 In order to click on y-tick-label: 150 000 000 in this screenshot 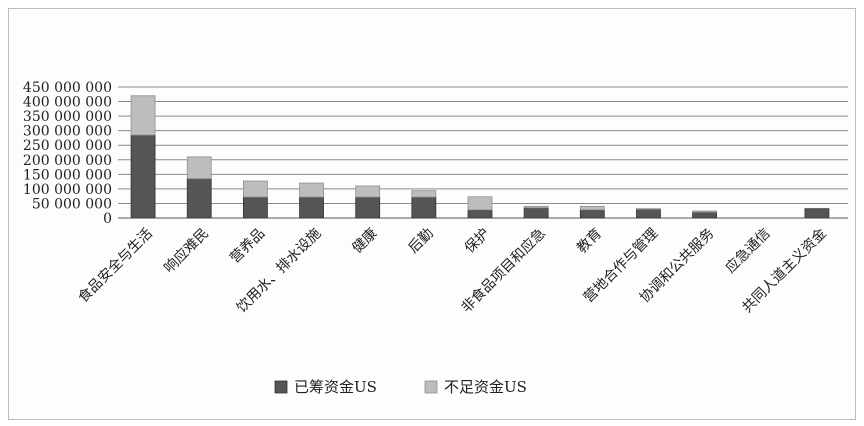, I will do `click(67, 175)`.